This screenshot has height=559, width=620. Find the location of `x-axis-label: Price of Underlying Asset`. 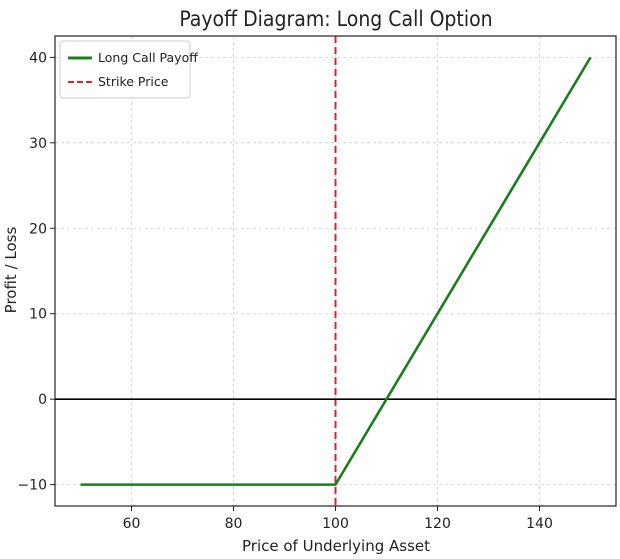

x-axis-label: Price of Underlying Asset is located at coordinates (336, 546).